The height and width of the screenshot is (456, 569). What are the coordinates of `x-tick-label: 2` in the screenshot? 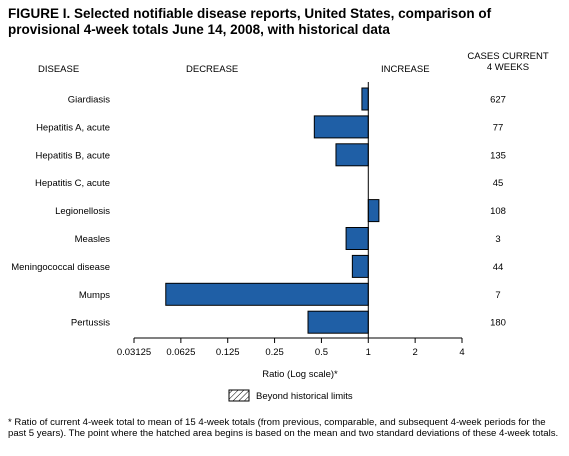 It's located at (414, 352).